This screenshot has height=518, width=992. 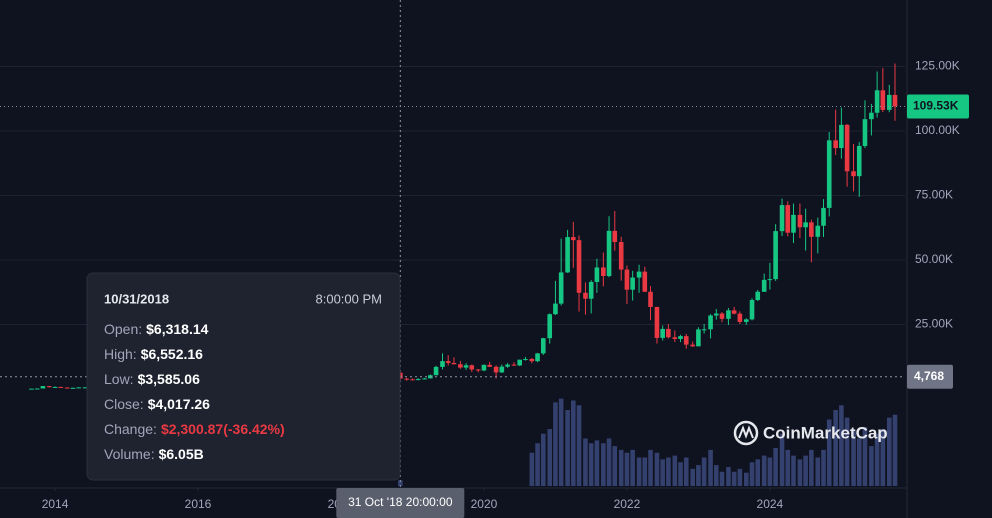 I want to click on tooltip-row: Close: $4,017.26, so click(x=157, y=404).